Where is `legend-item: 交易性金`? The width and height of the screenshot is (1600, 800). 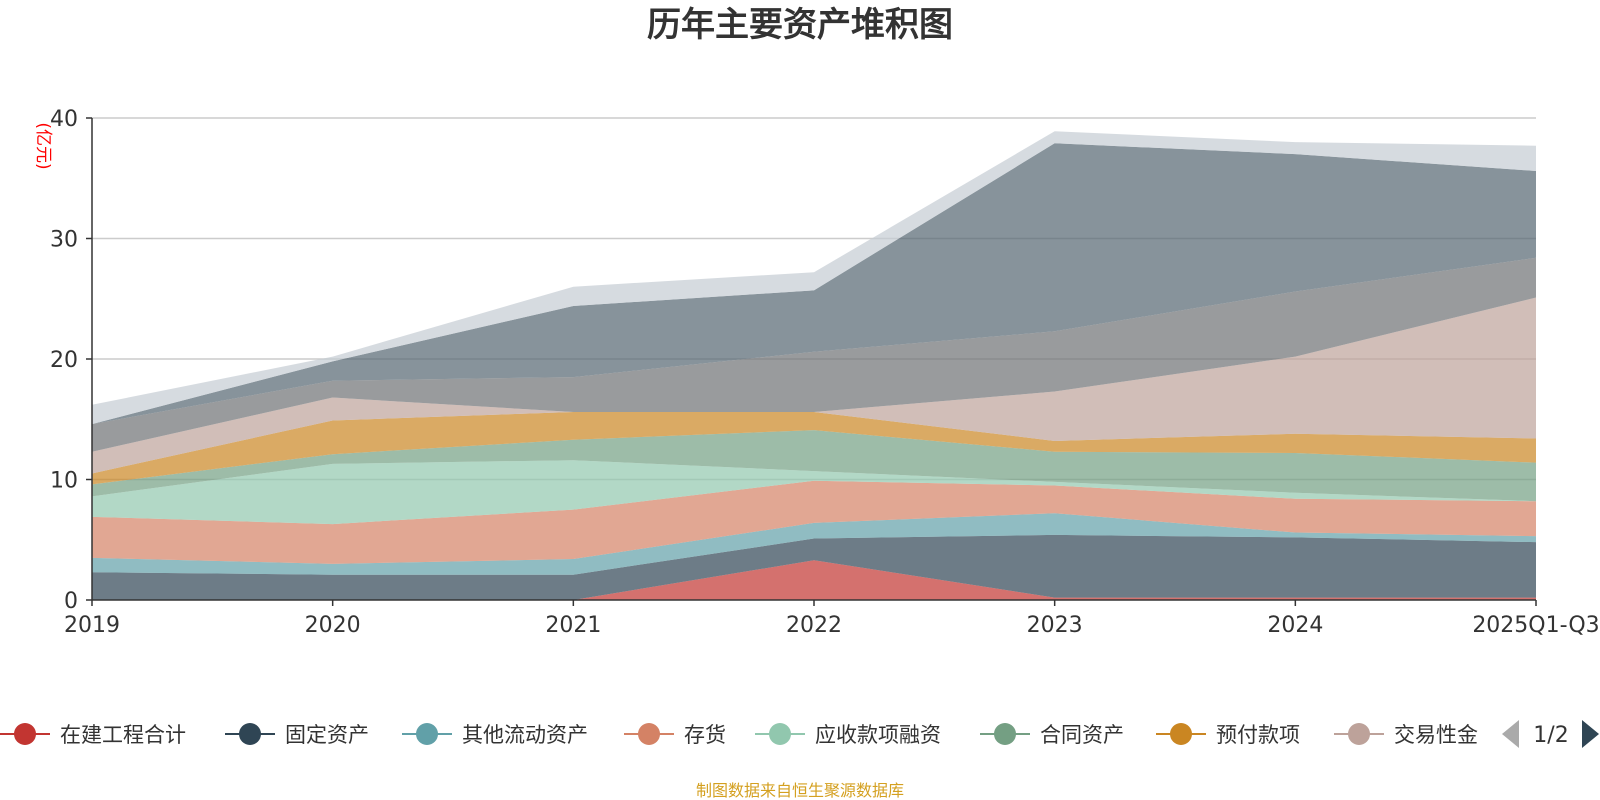 legend-item: 交易性金 is located at coordinates (1406, 735).